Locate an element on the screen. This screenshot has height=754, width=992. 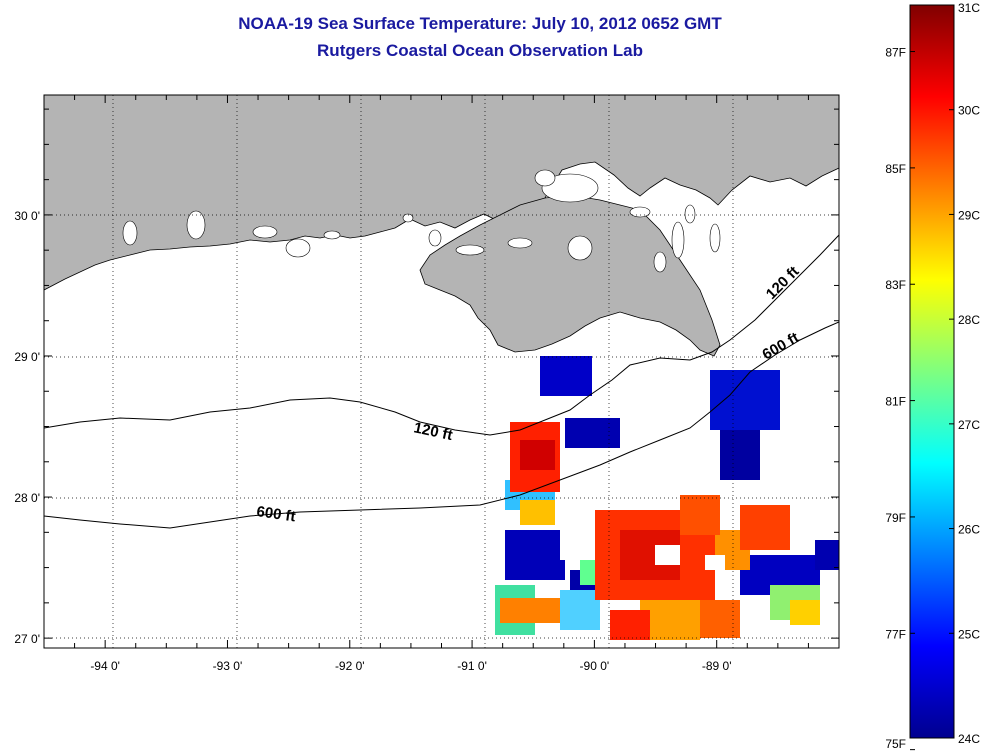
lon-tick-label: -91 0' is located at coordinates (472, 666).